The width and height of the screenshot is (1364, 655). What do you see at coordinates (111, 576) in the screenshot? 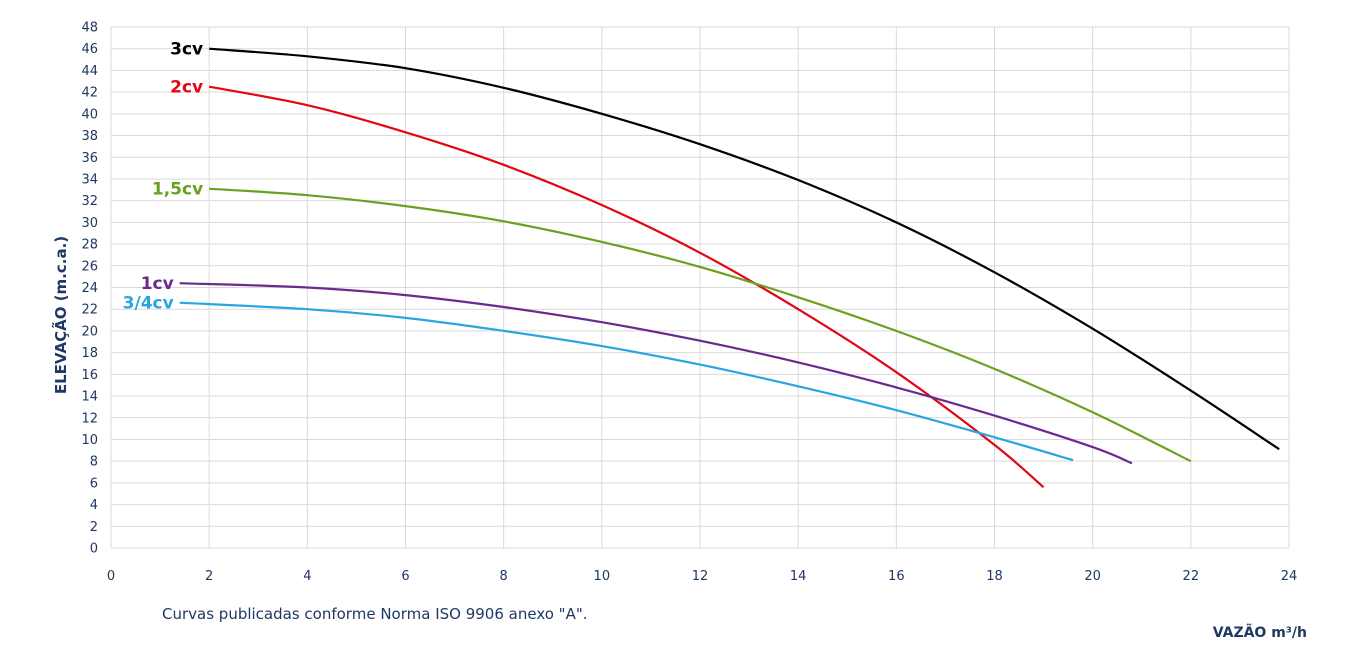
I see `x-tick-label: 0` at bounding box center [111, 576].